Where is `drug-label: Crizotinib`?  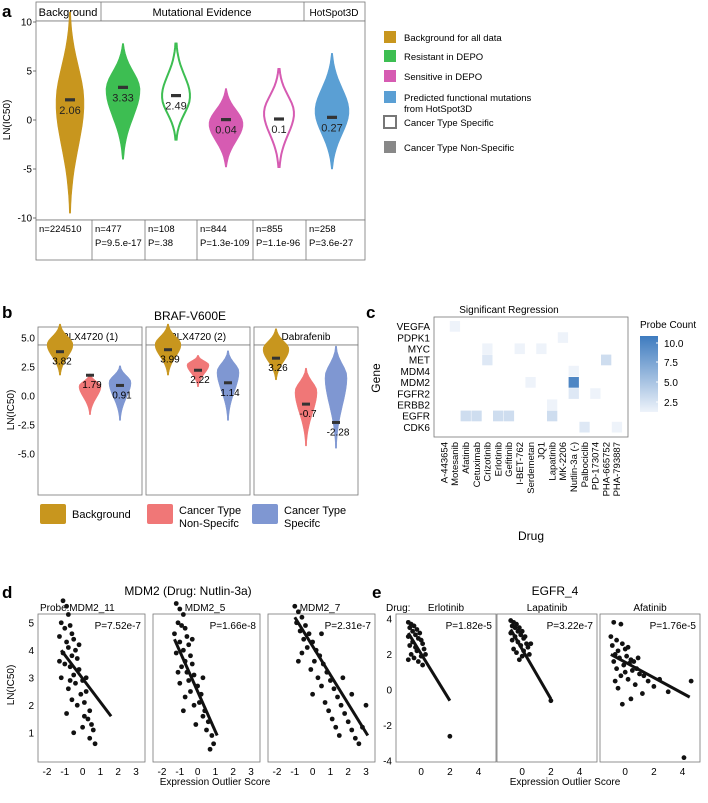
drug-label: Crizotinib is located at coordinates (488, 462).